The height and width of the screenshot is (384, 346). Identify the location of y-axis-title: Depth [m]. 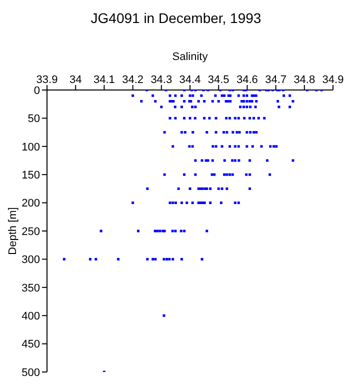
(13, 231).